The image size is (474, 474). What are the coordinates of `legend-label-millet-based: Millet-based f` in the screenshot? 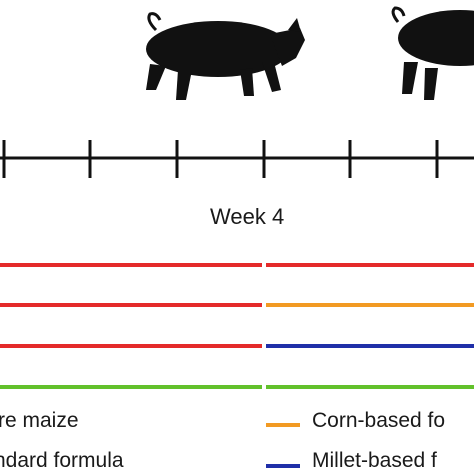 It's located at (374, 460).